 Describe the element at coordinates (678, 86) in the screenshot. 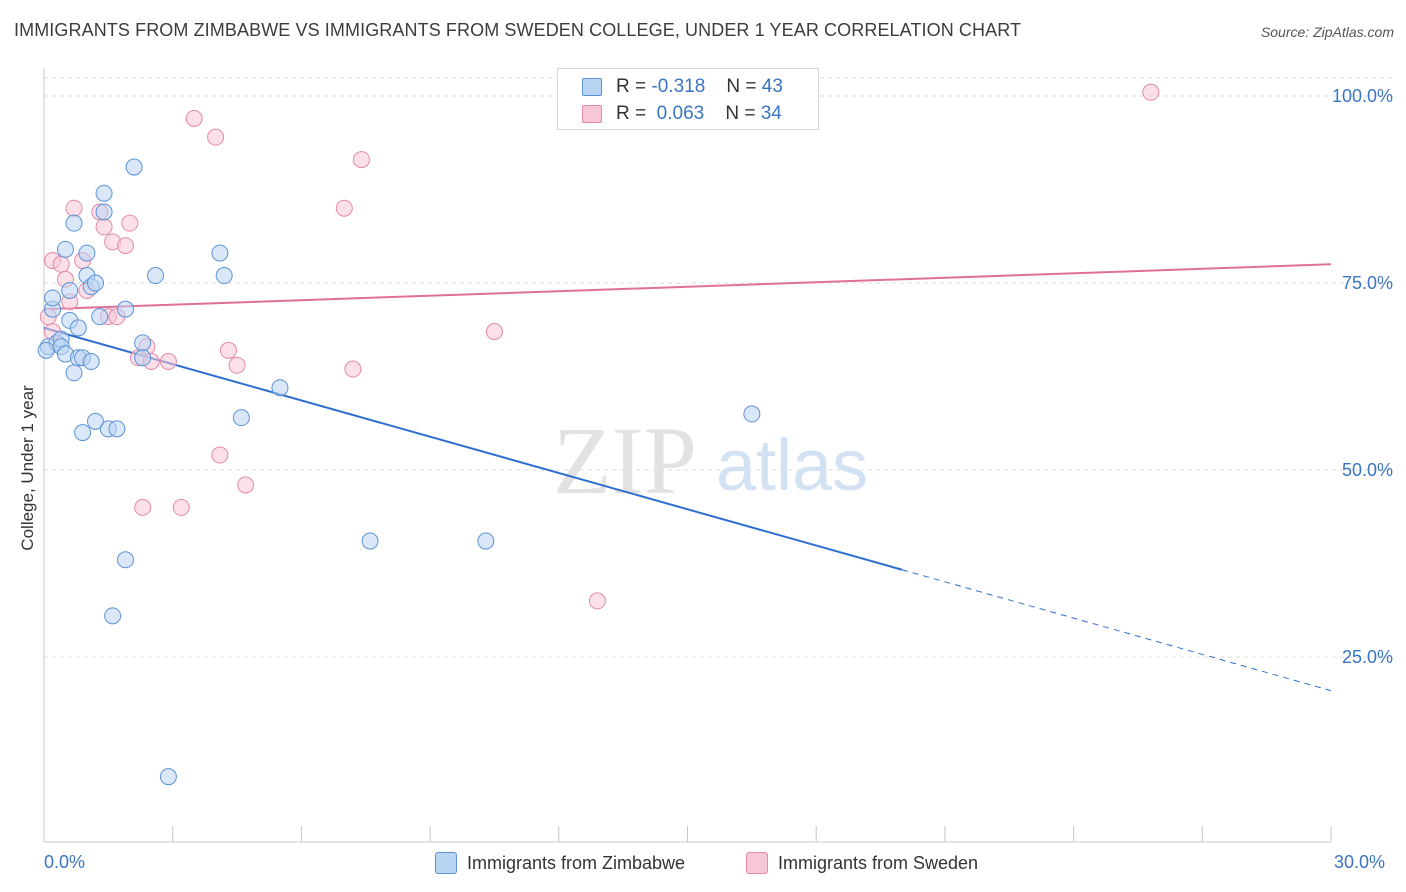

I see `legend-r-value-zimbabwe: -0.318` at that location.